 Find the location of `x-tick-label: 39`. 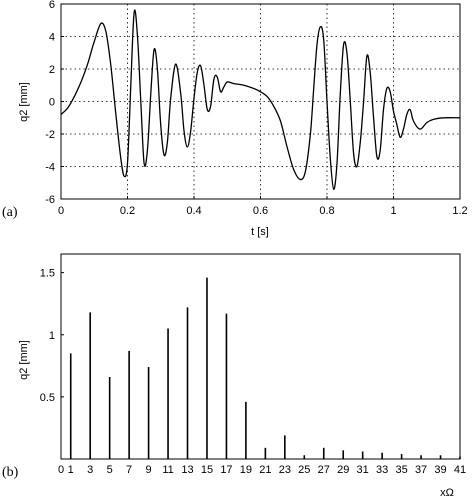

x-tick-label: 39 is located at coordinates (440, 470).